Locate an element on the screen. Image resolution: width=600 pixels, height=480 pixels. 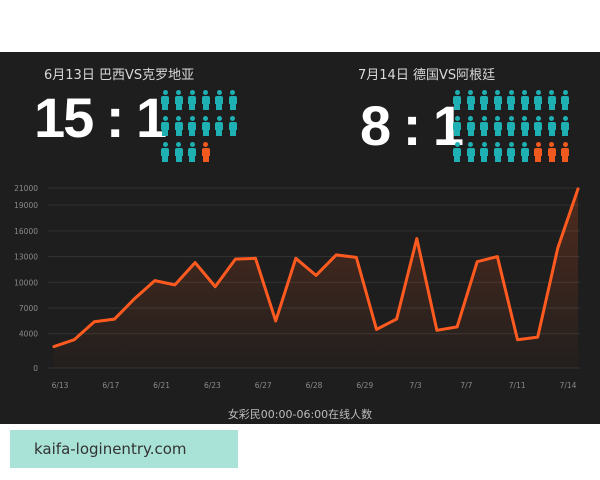
match-1-score: 15 : 1 is located at coordinates (100, 117).